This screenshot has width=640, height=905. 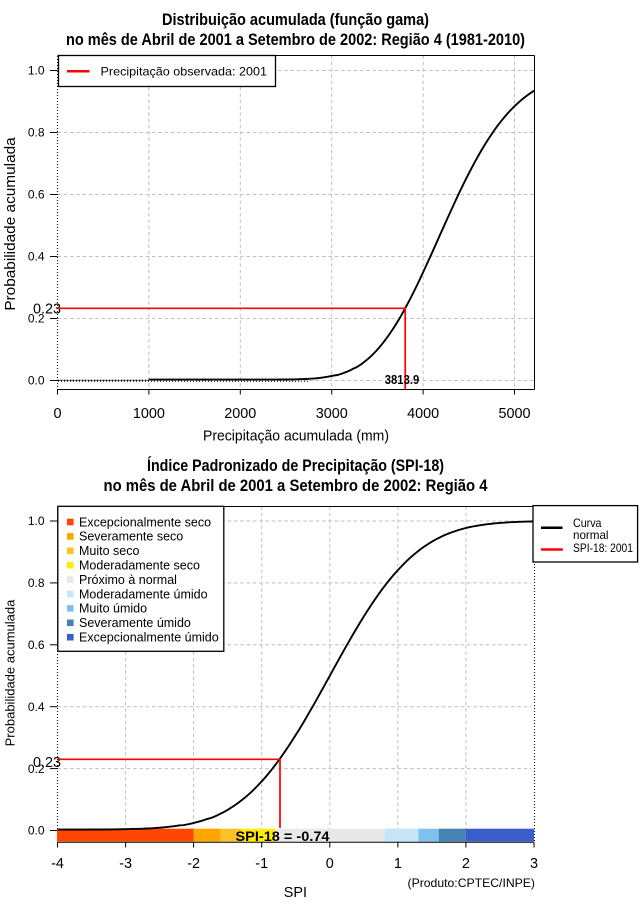 What do you see at coordinates (57, 864) in the screenshot?
I see `svg-text: -4` at bounding box center [57, 864].